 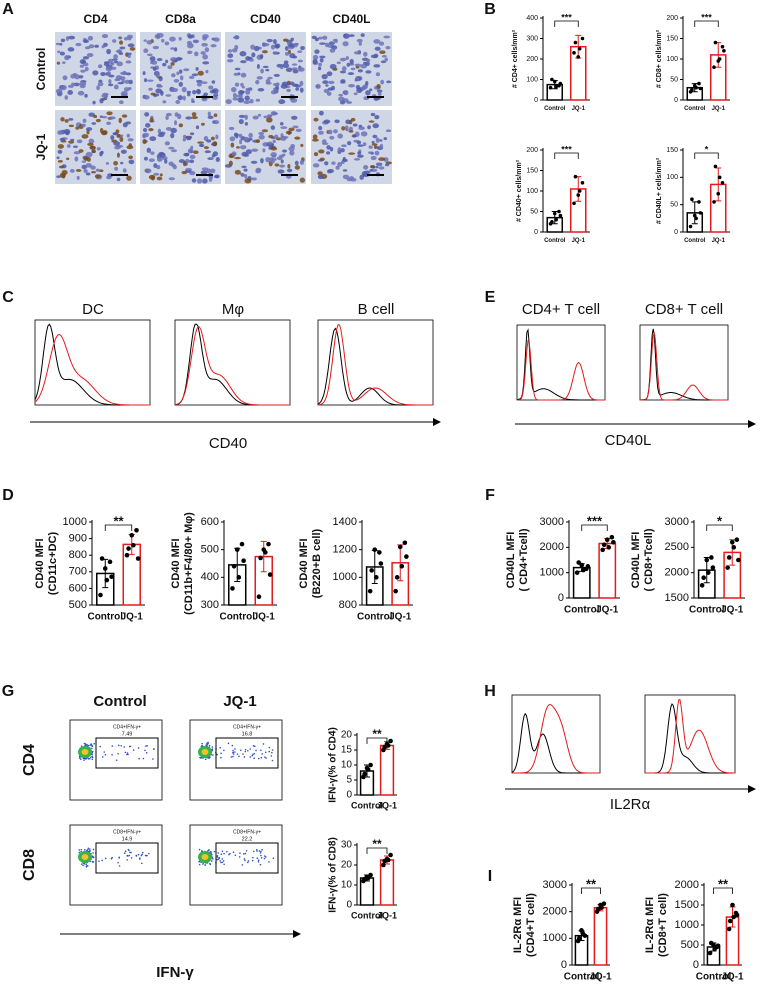 I want to click on y-tick-label: 0, so click(x=564, y=965).